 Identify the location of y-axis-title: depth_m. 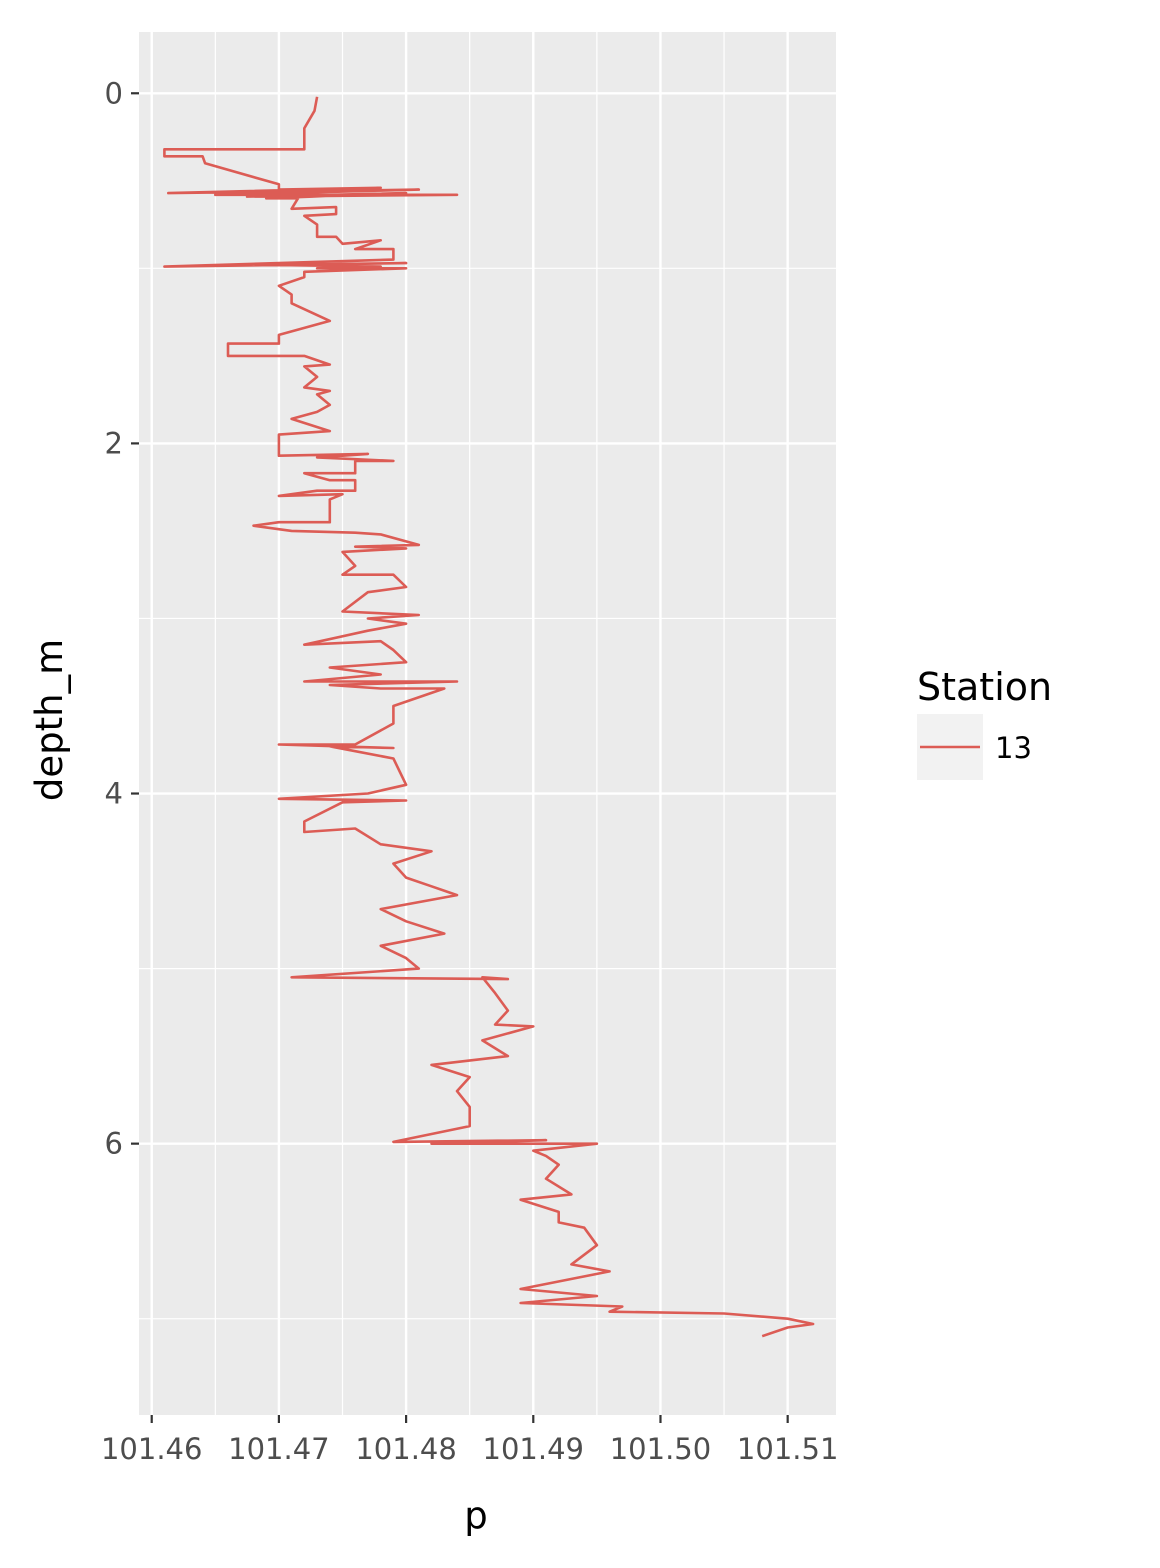
(49, 720).